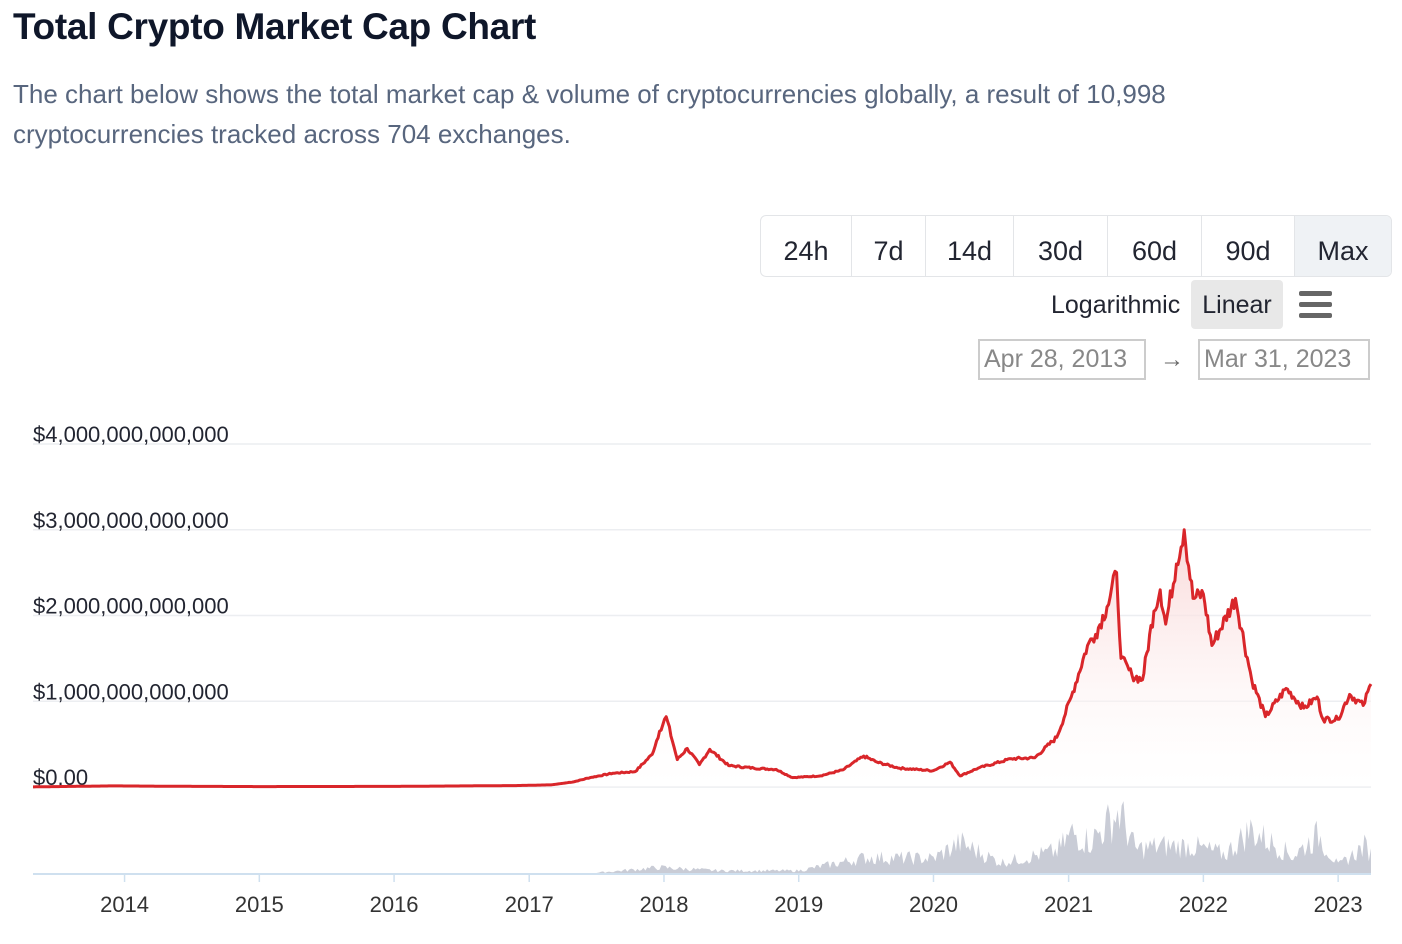 Image resolution: width=1402 pixels, height=944 pixels. I want to click on x-tick-label: 2017, so click(529, 904).